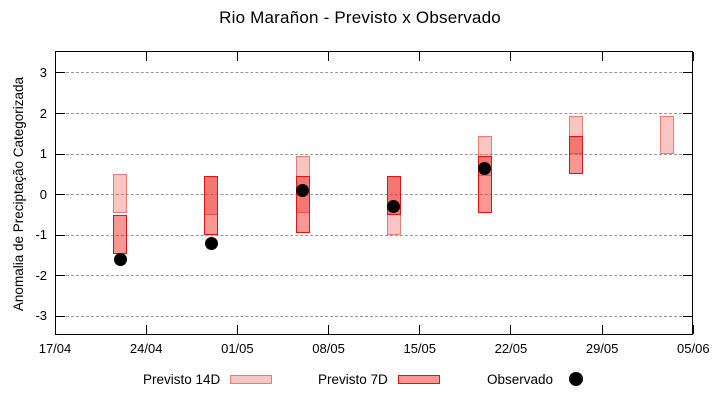 The width and height of the screenshot is (720, 400). Describe the element at coordinates (693, 348) in the screenshot. I see `x-tick-label: 05/06` at that location.